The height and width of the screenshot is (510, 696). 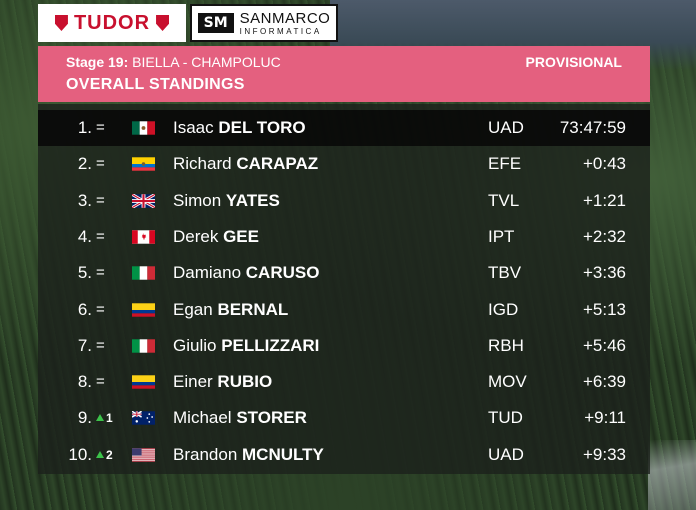 What do you see at coordinates (573, 62) in the screenshot?
I see `status-badge: PROVISIONAL` at bounding box center [573, 62].